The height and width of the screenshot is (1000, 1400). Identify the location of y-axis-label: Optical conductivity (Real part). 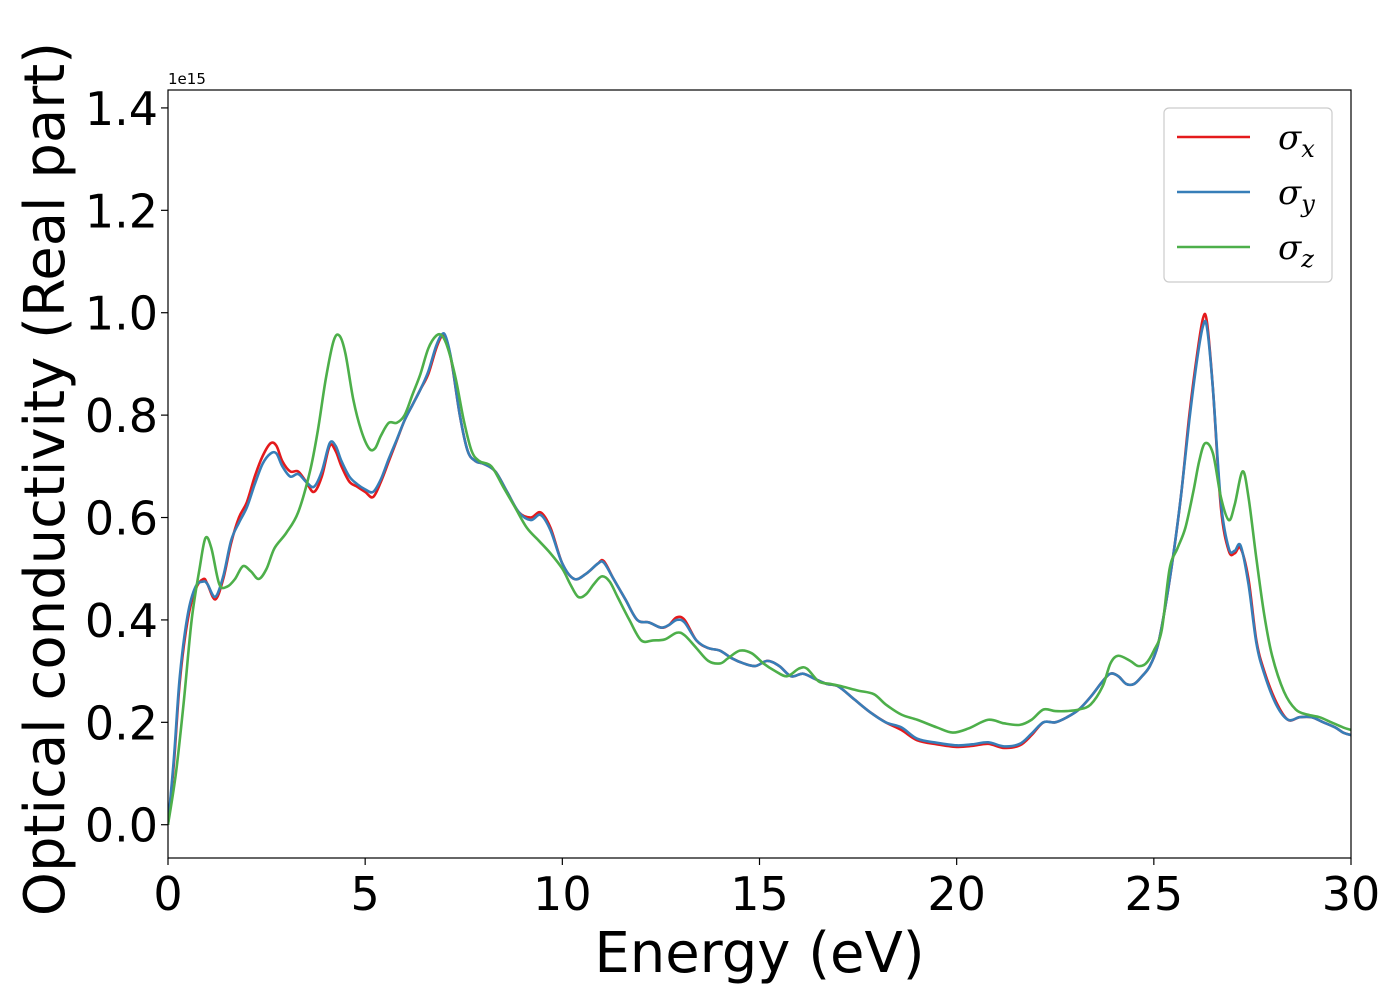
(45, 479).